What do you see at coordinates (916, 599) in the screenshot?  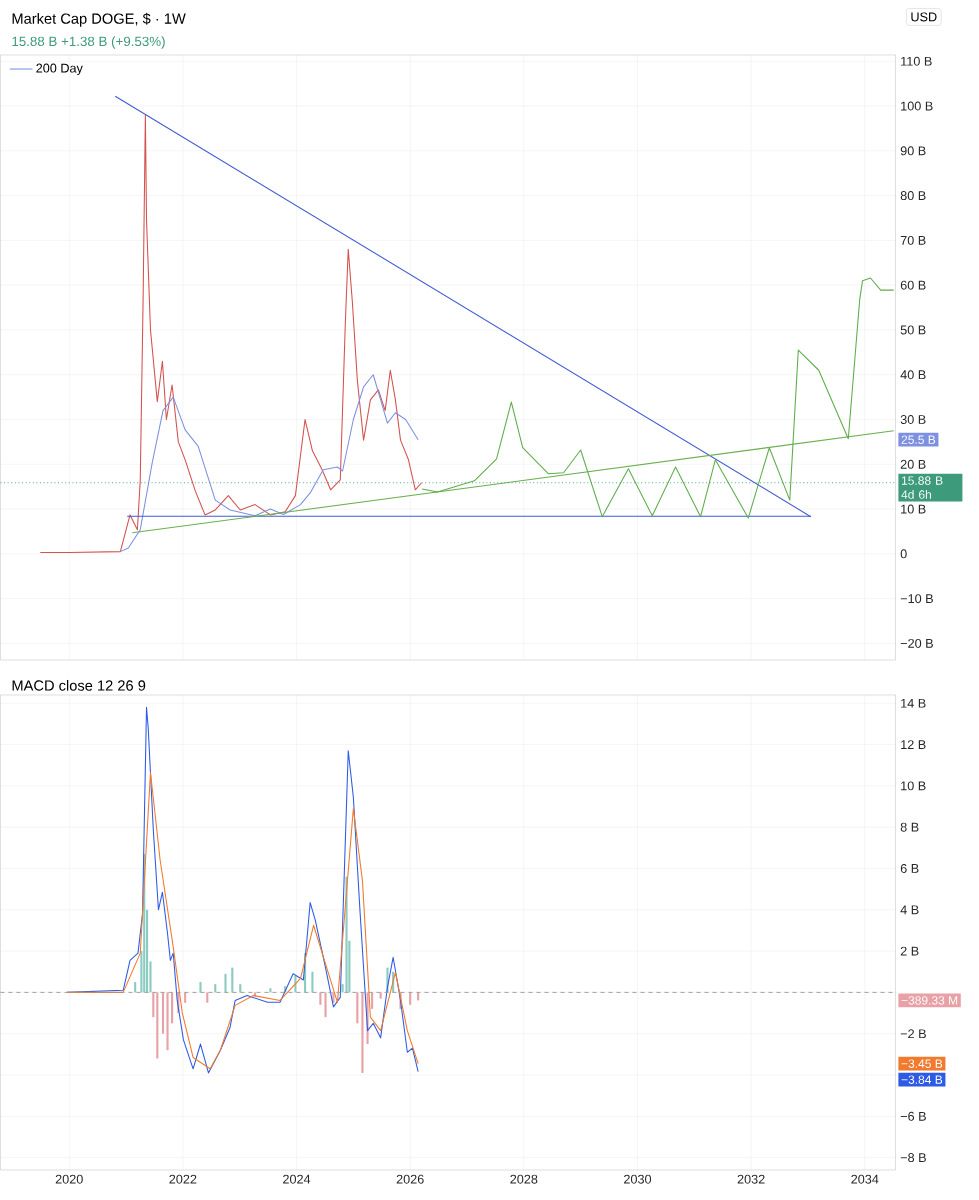 I see `y-tick-label: −10 B` at bounding box center [916, 599].